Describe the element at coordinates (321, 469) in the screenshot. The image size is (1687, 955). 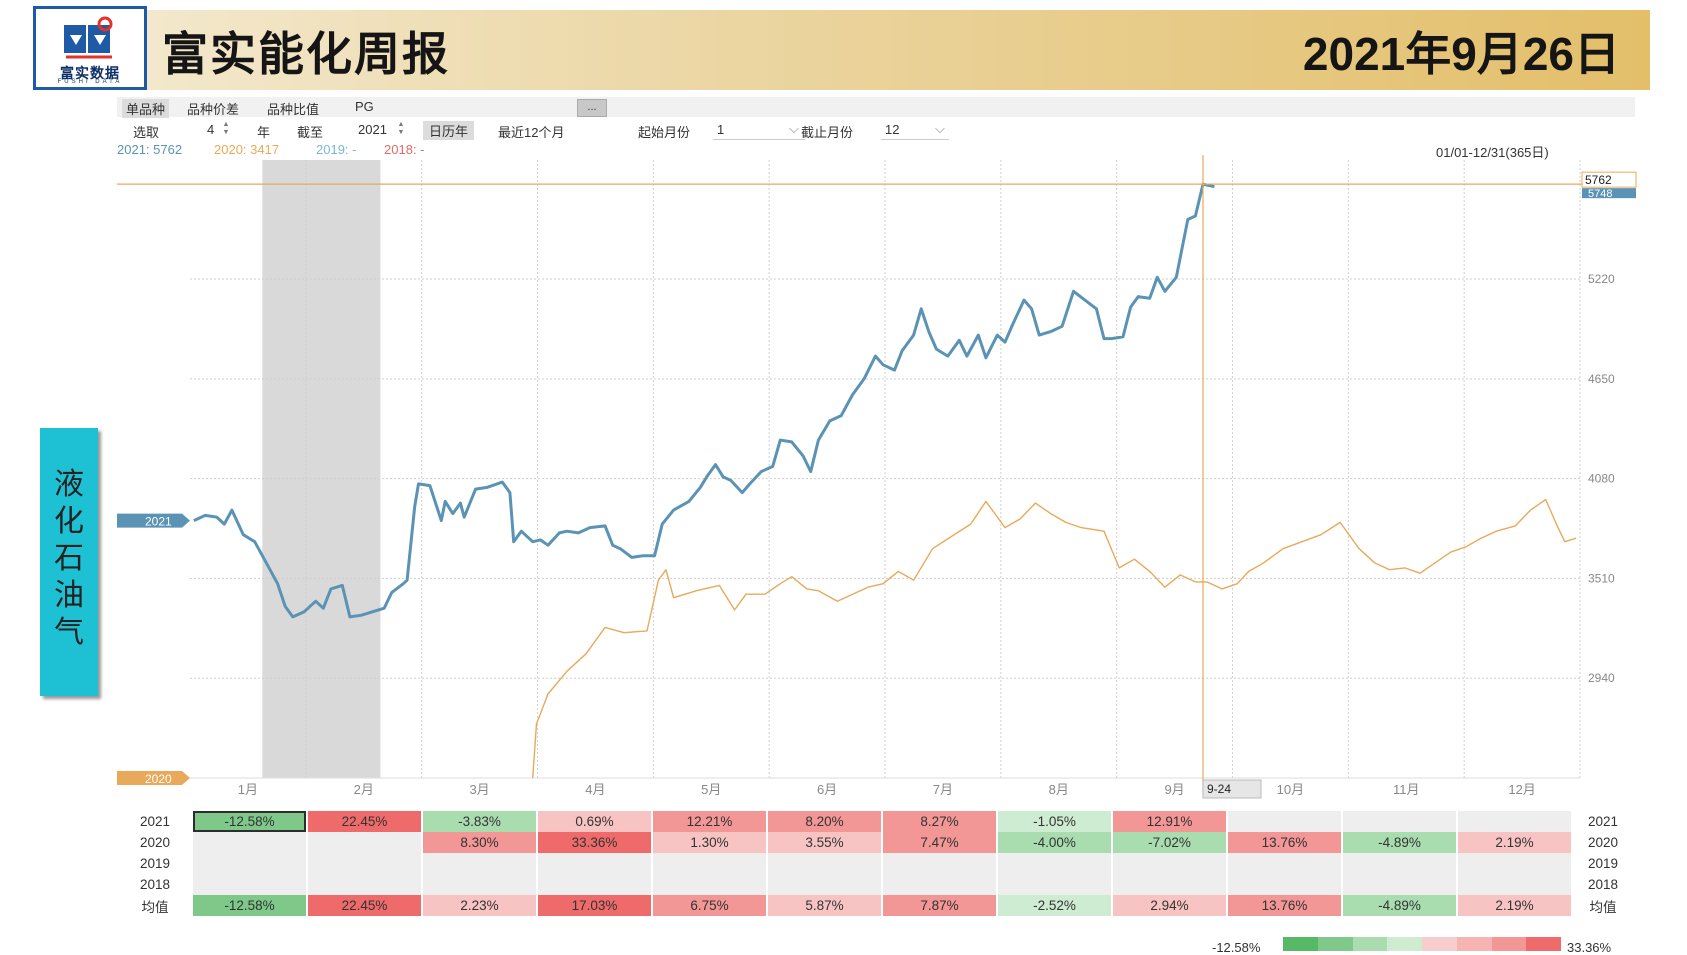
I see `shaded-period` at that location.